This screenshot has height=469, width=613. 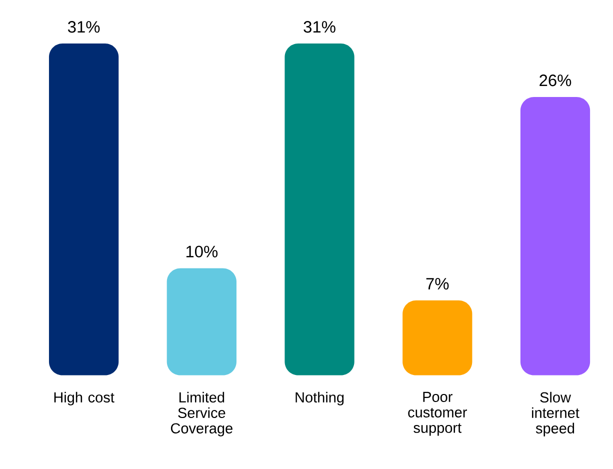 What do you see at coordinates (556, 80) in the screenshot?
I see `data-label: 26%` at bounding box center [556, 80].